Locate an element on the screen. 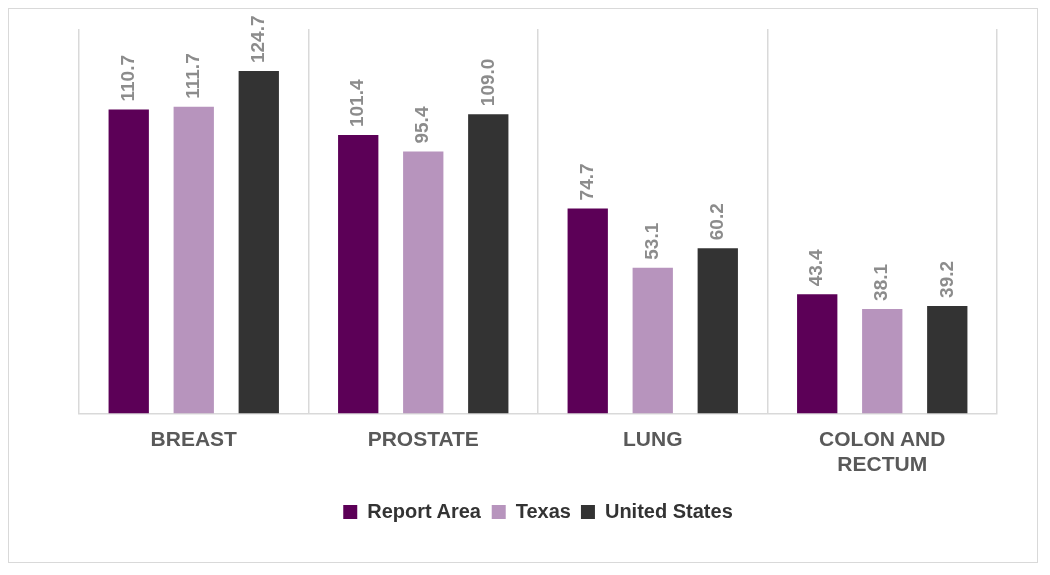 This screenshot has width=1050, height=575. data-label: 74.7 is located at coordinates (586, 182).